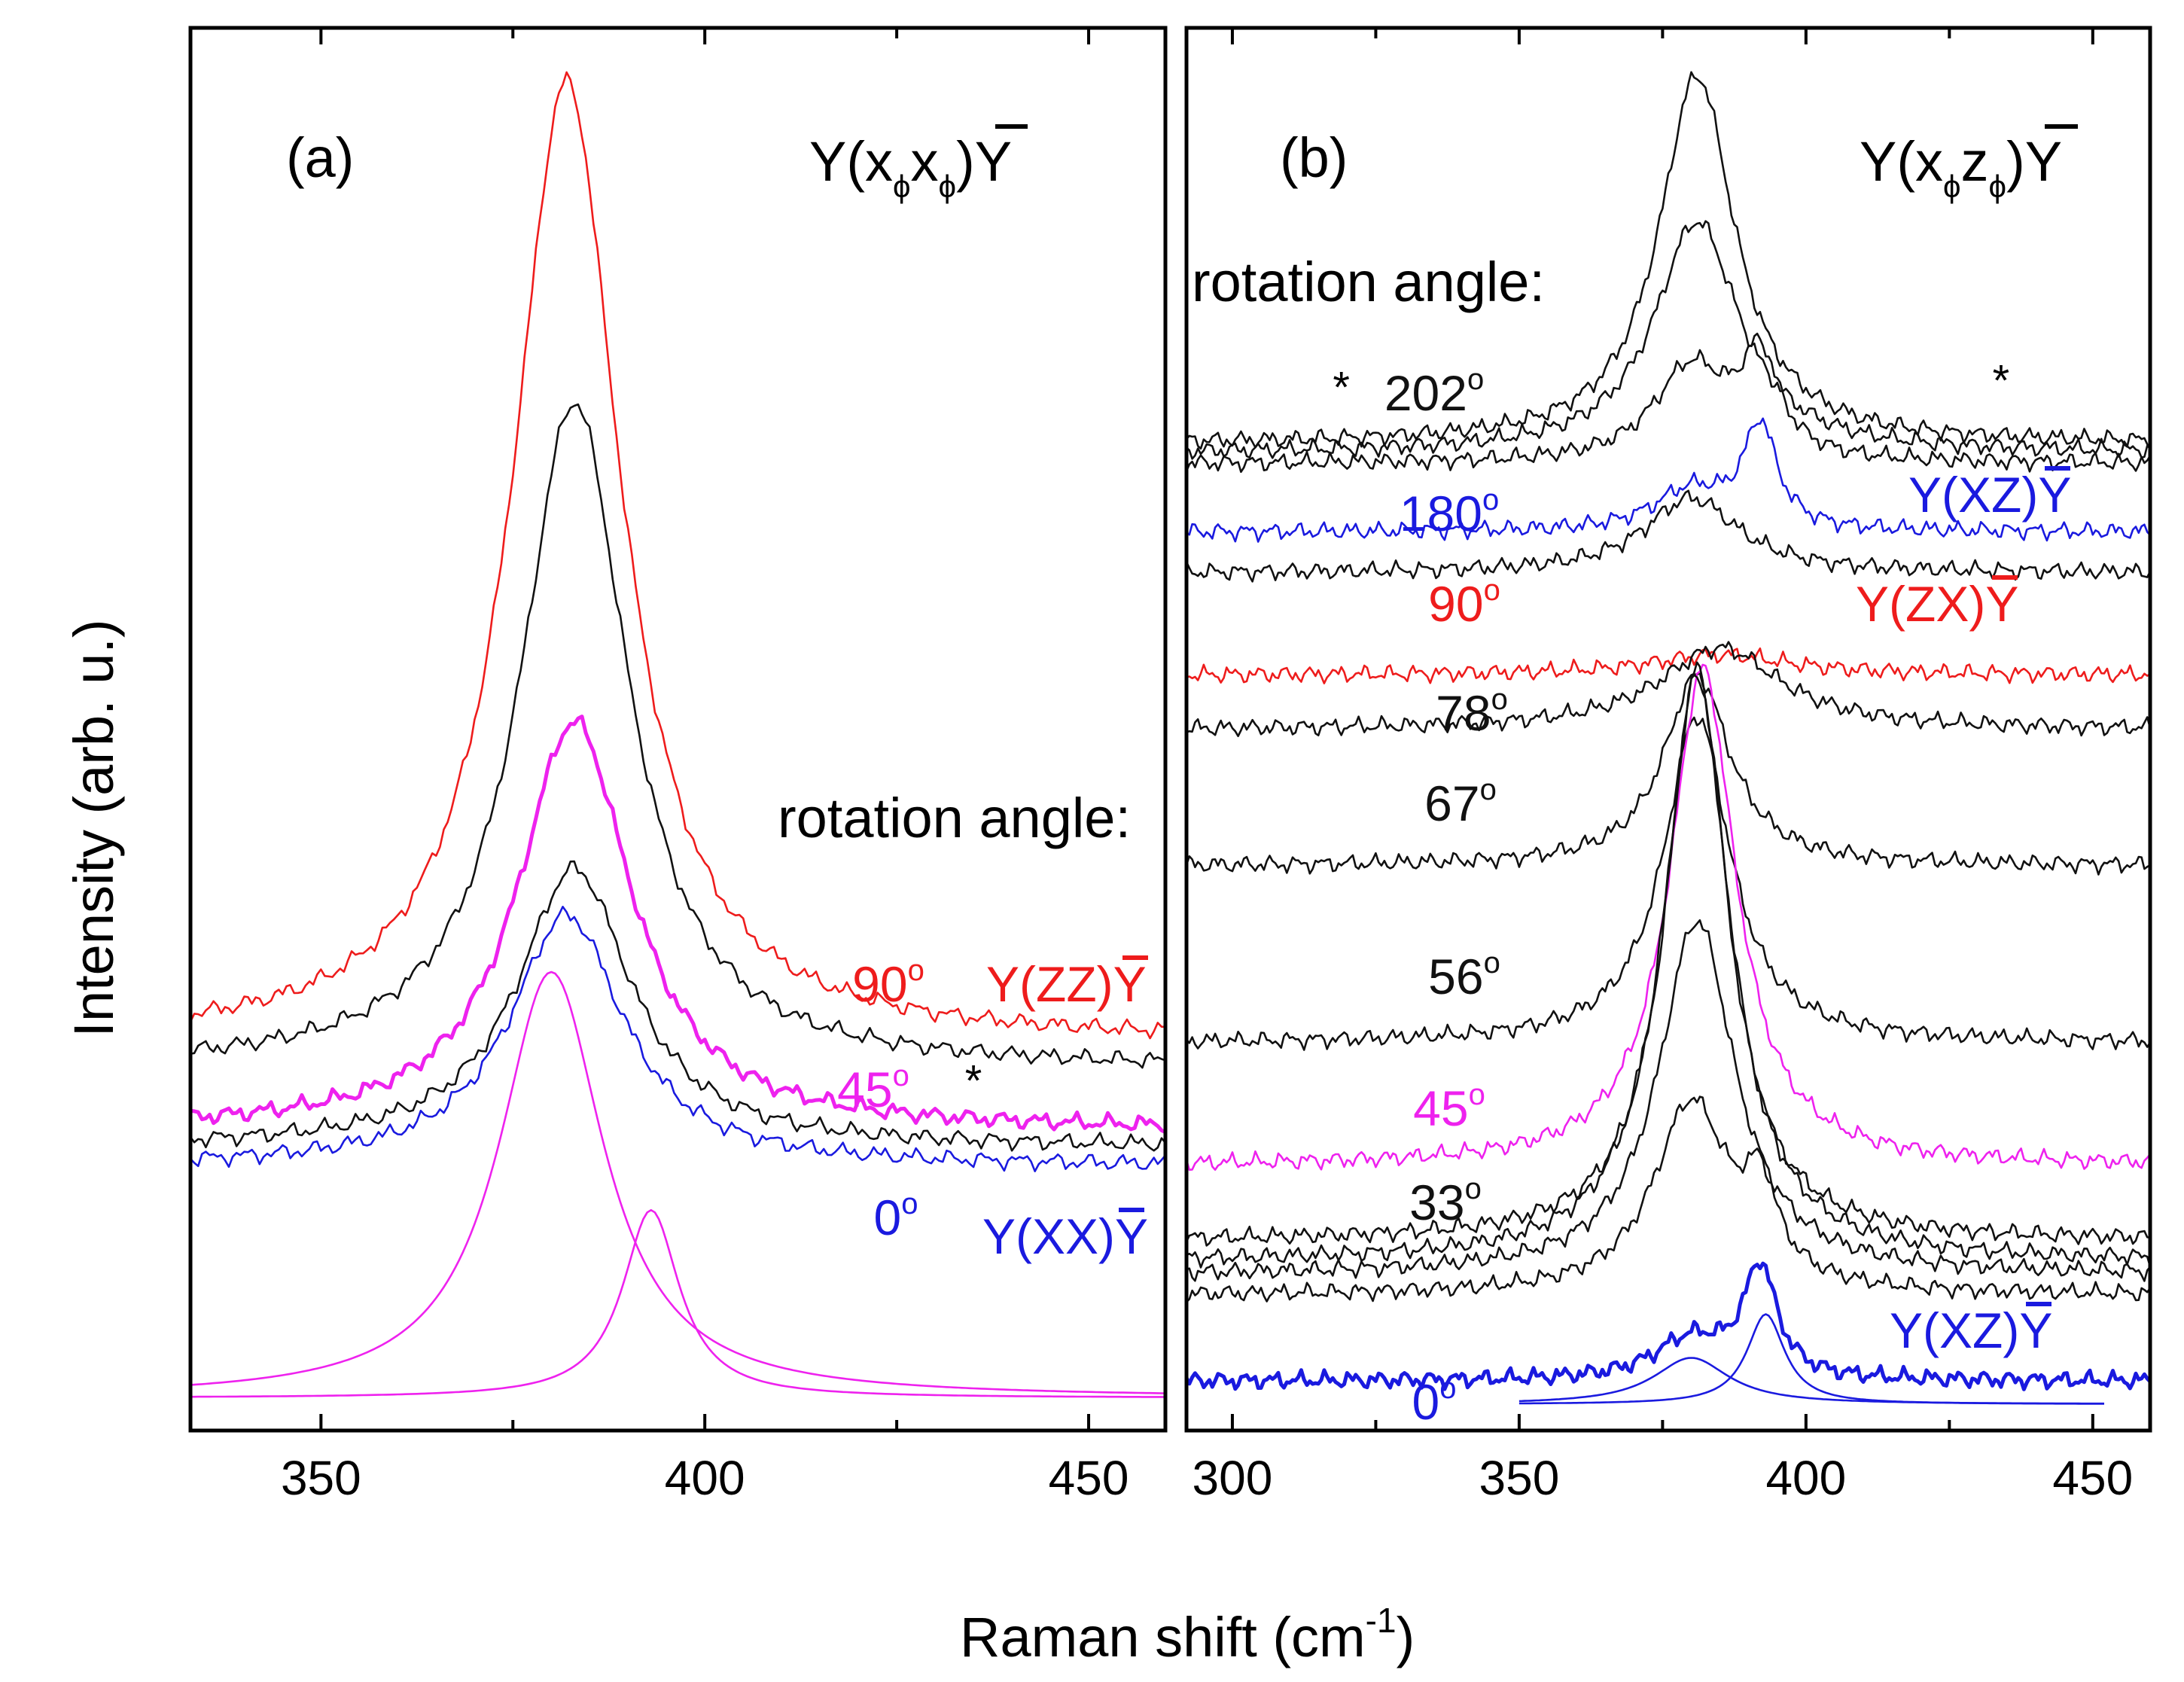 Image resolution: width=2184 pixels, height=1682 pixels. I want to click on angle-label-7: 67o, so click(1460, 802).